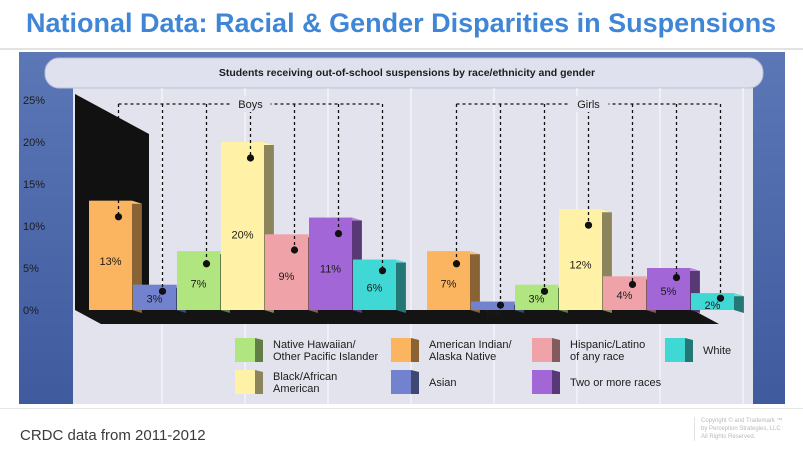 Image resolution: width=803 pixels, height=452 pixels. I want to click on chart-floor, so click(397, 317).